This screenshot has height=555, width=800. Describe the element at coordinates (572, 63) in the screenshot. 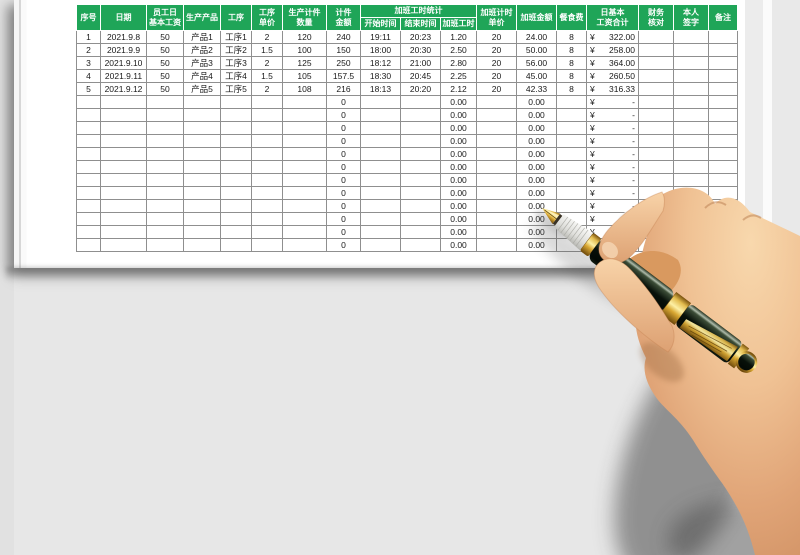

I see `cell-meal: 8` at that location.